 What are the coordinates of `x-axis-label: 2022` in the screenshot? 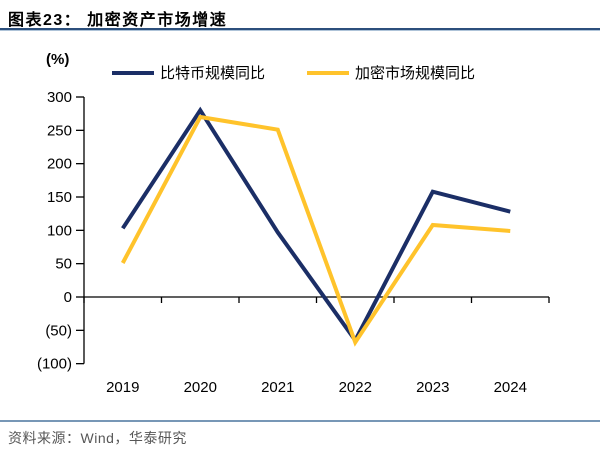 It's located at (355, 387).